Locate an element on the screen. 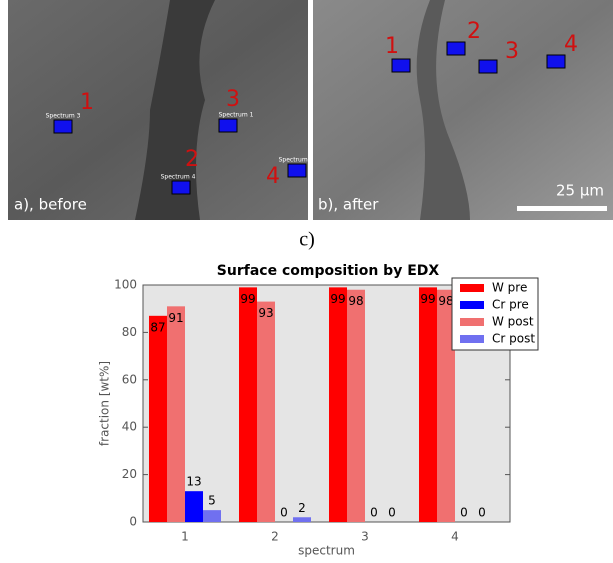  scale-label: 25 µm is located at coordinates (580, 191).